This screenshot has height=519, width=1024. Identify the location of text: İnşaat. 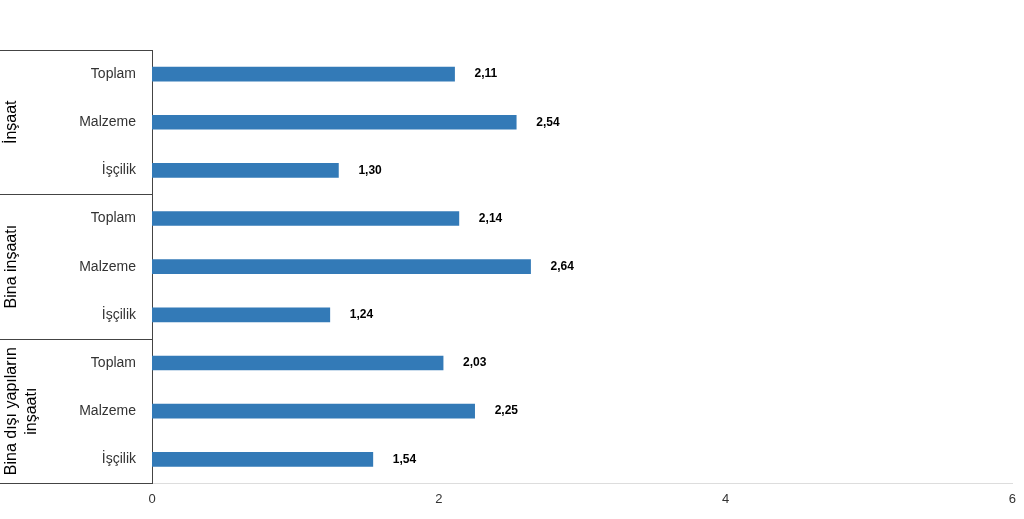
(10, 122).